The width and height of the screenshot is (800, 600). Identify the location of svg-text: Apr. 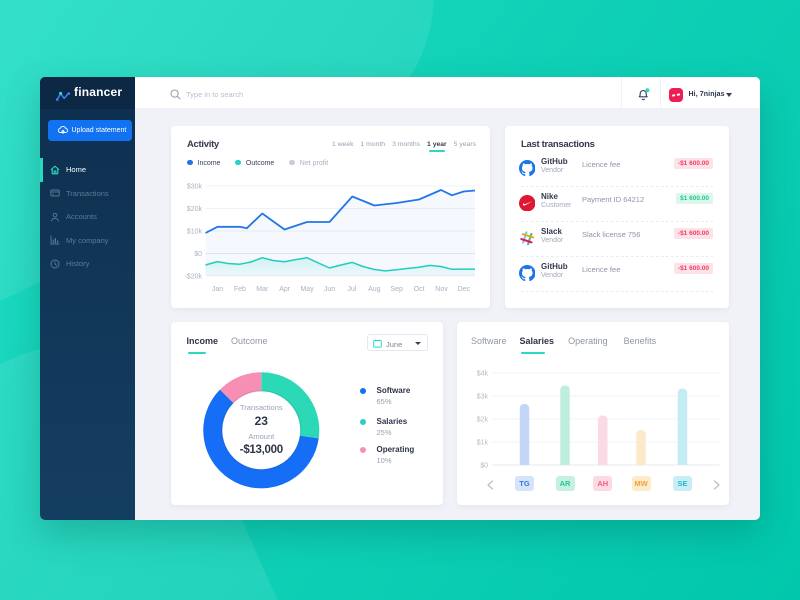
(285, 289).